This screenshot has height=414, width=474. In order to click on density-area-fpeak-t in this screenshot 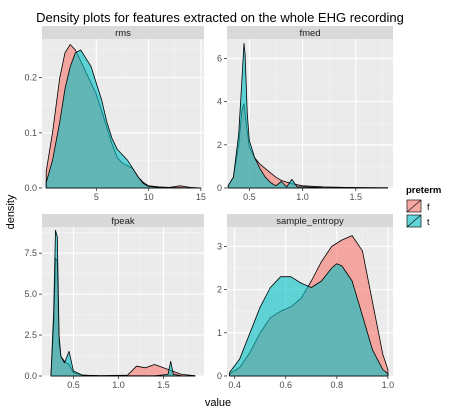, I will do `click(123, 303)`.